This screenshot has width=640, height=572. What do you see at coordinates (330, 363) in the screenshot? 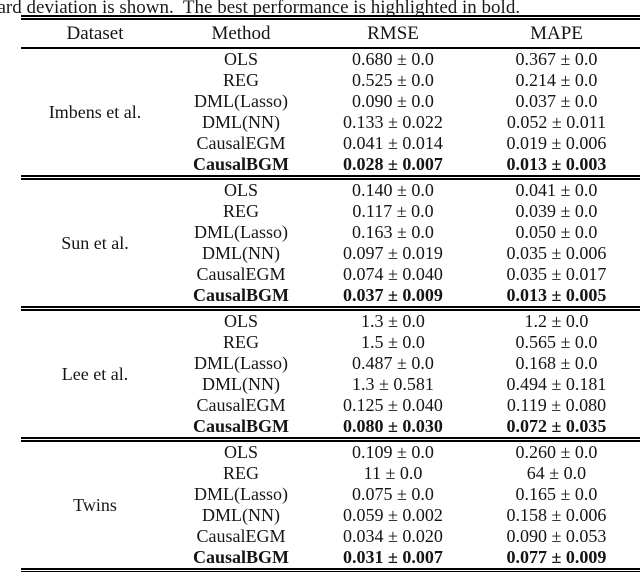
I see `table-row: DML(Lasso) 0.487 ± 0.0 0.168 ± 0.0` at bounding box center [330, 363].